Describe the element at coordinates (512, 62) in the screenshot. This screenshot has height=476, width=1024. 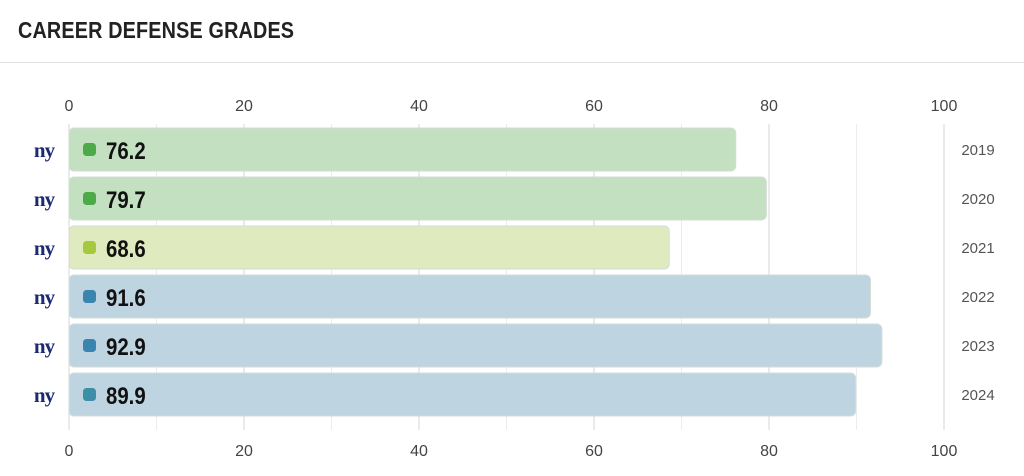
I see `title-divider` at that location.